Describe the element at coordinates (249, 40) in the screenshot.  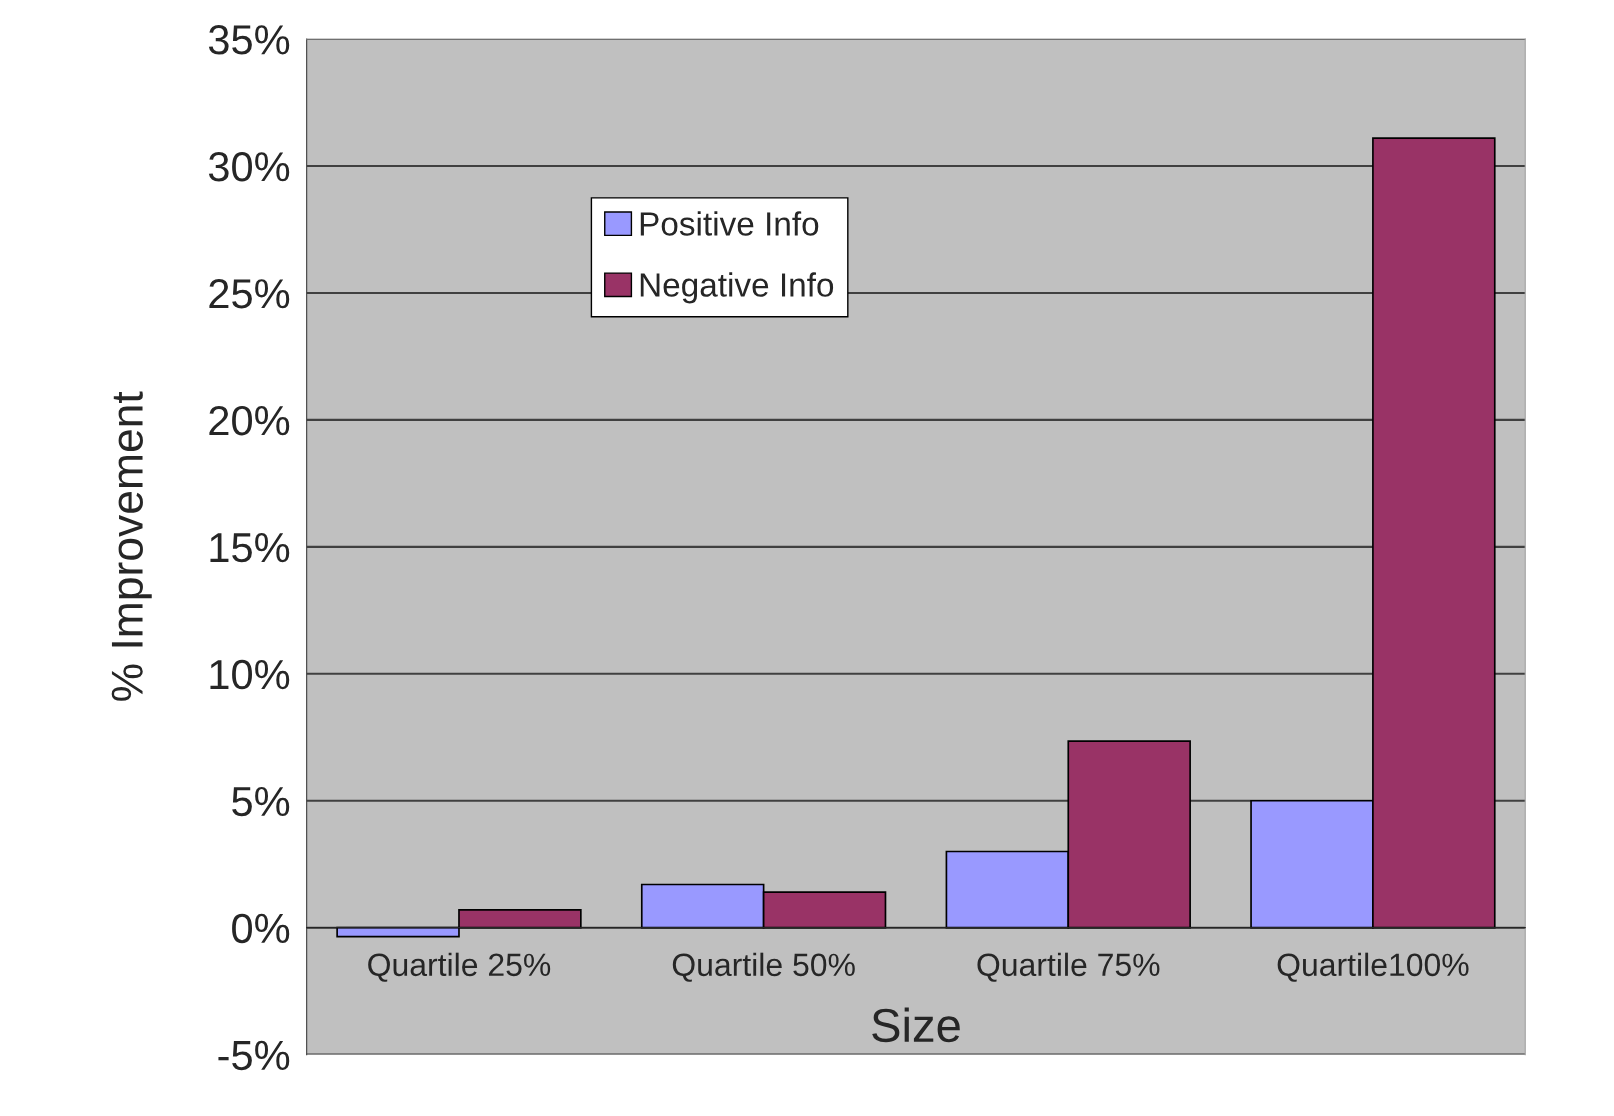
I see `y-tick-label: 35%` at that location.